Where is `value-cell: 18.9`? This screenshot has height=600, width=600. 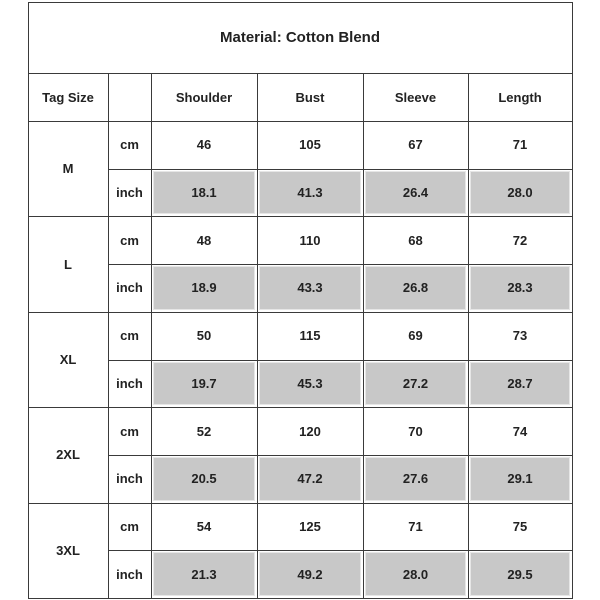
value-cell: 18.9 is located at coordinates (204, 288).